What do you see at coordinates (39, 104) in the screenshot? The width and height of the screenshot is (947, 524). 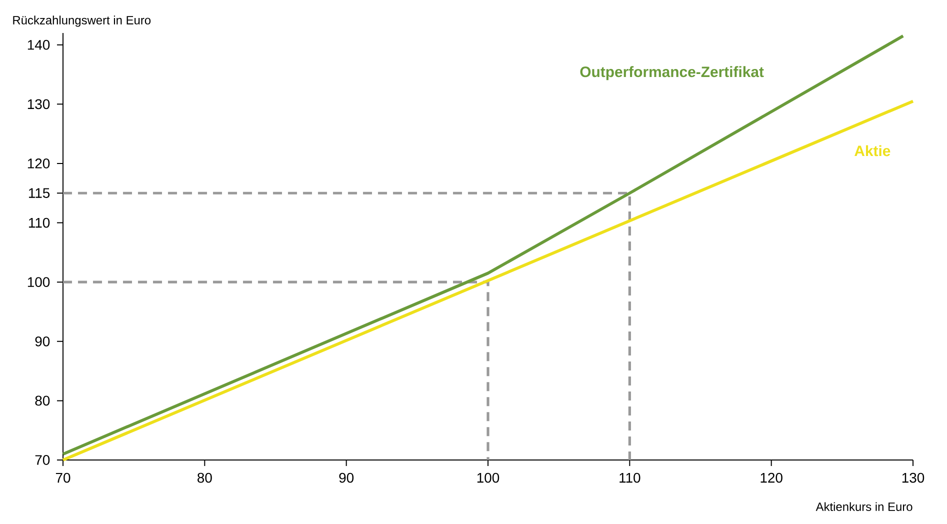 I see `y-tick-label: 130` at bounding box center [39, 104].